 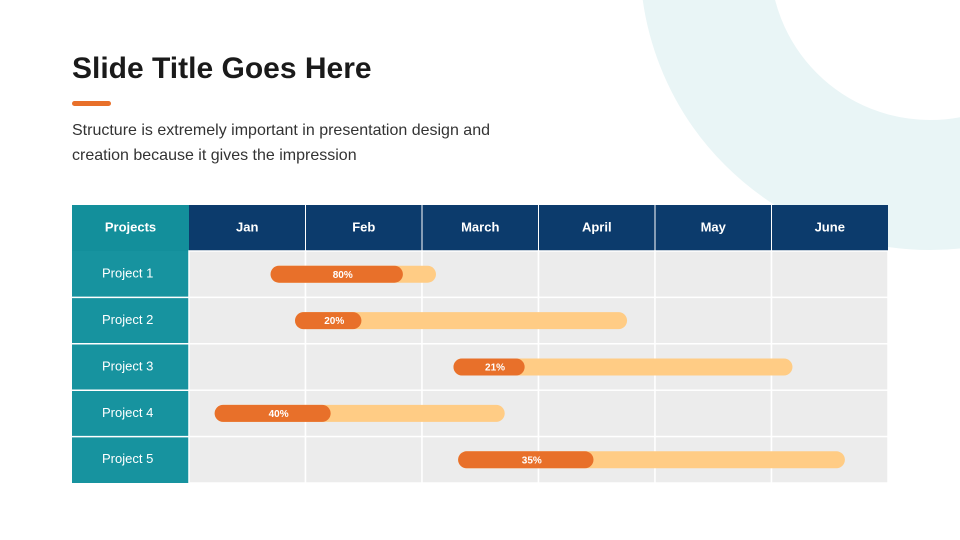 I want to click on title-underline, so click(x=91, y=103).